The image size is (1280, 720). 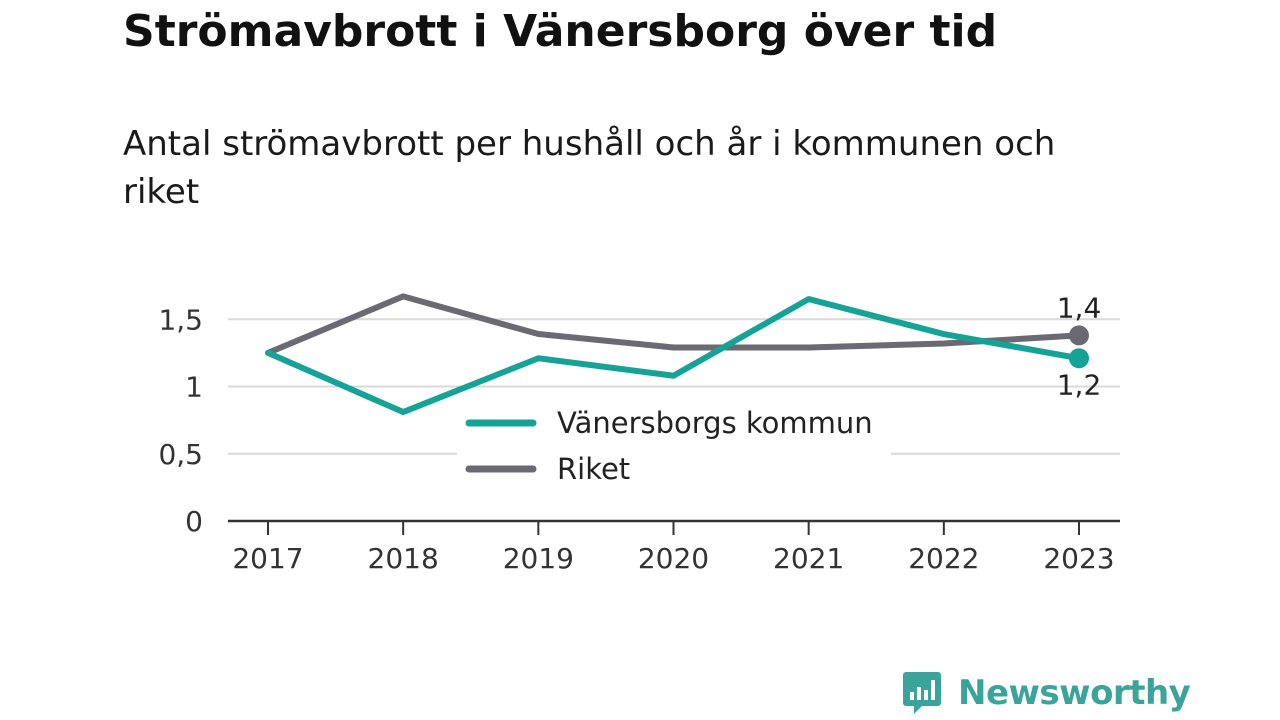 I want to click on legend-background, so click(x=674, y=448).